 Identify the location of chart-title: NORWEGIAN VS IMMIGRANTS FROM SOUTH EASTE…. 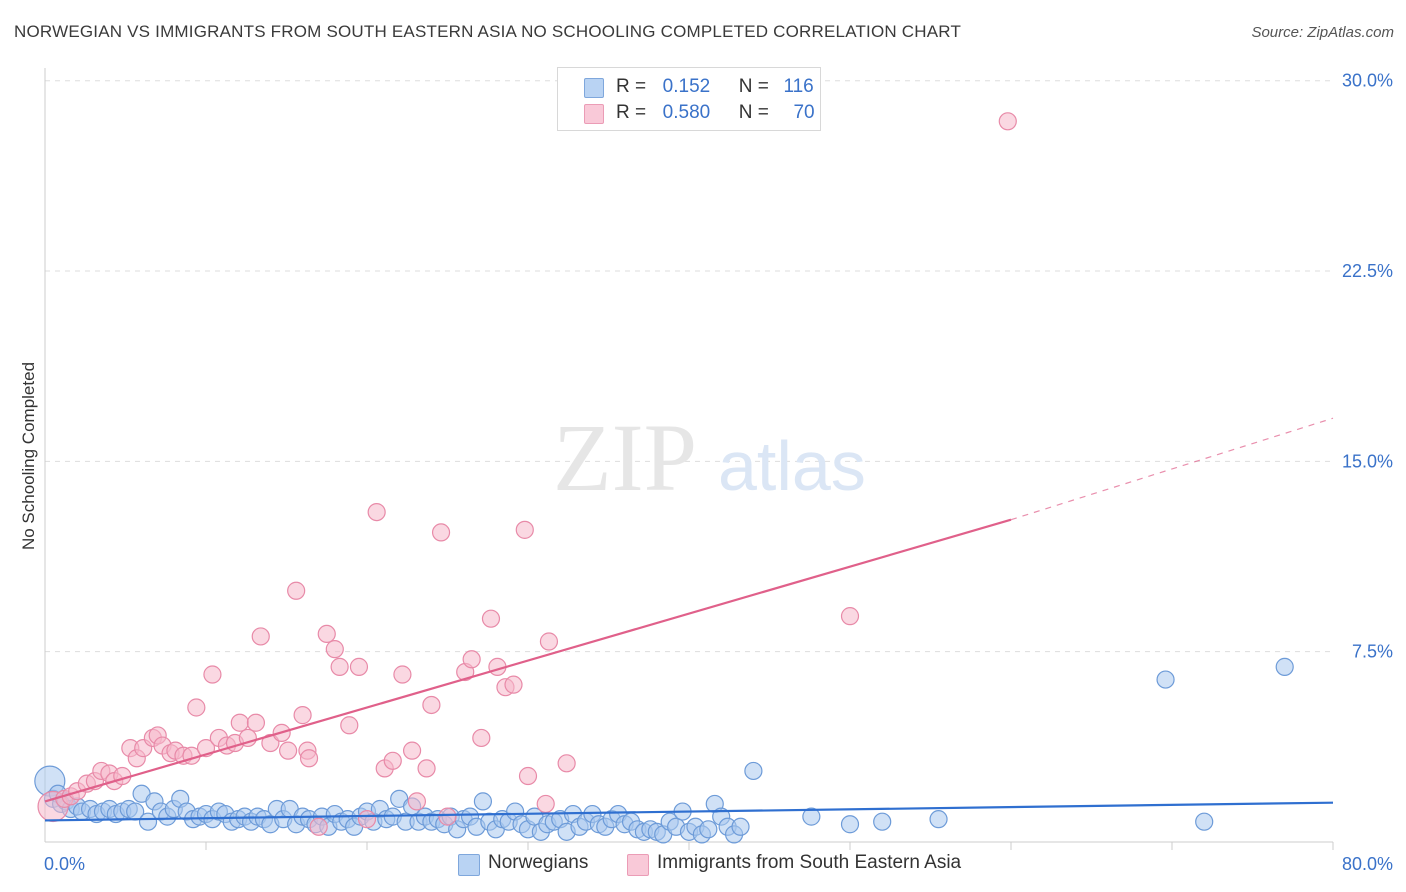
(488, 31).